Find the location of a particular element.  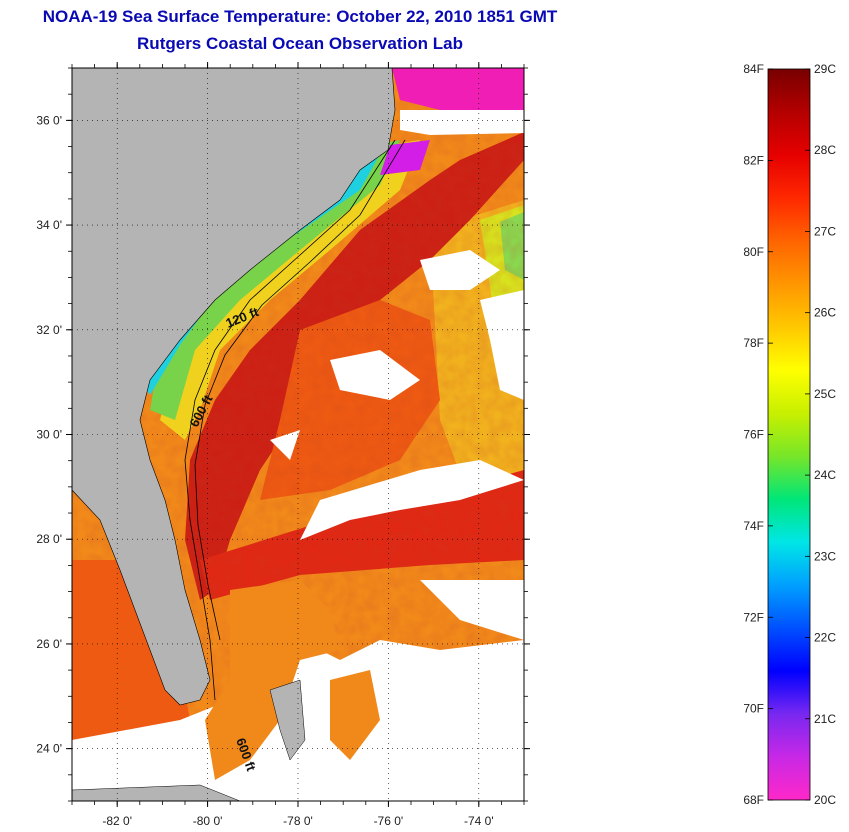

shelf-band-yellow is located at coordinates (290, 290).